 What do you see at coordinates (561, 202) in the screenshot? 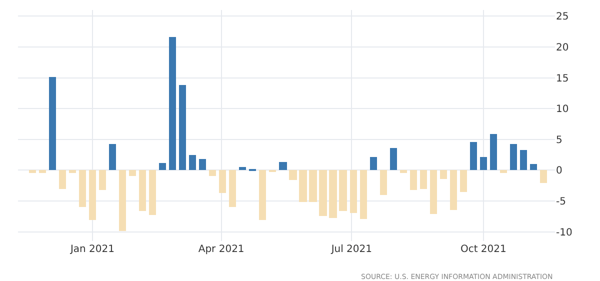
I see `y-tick-label: -5` at bounding box center [561, 202].